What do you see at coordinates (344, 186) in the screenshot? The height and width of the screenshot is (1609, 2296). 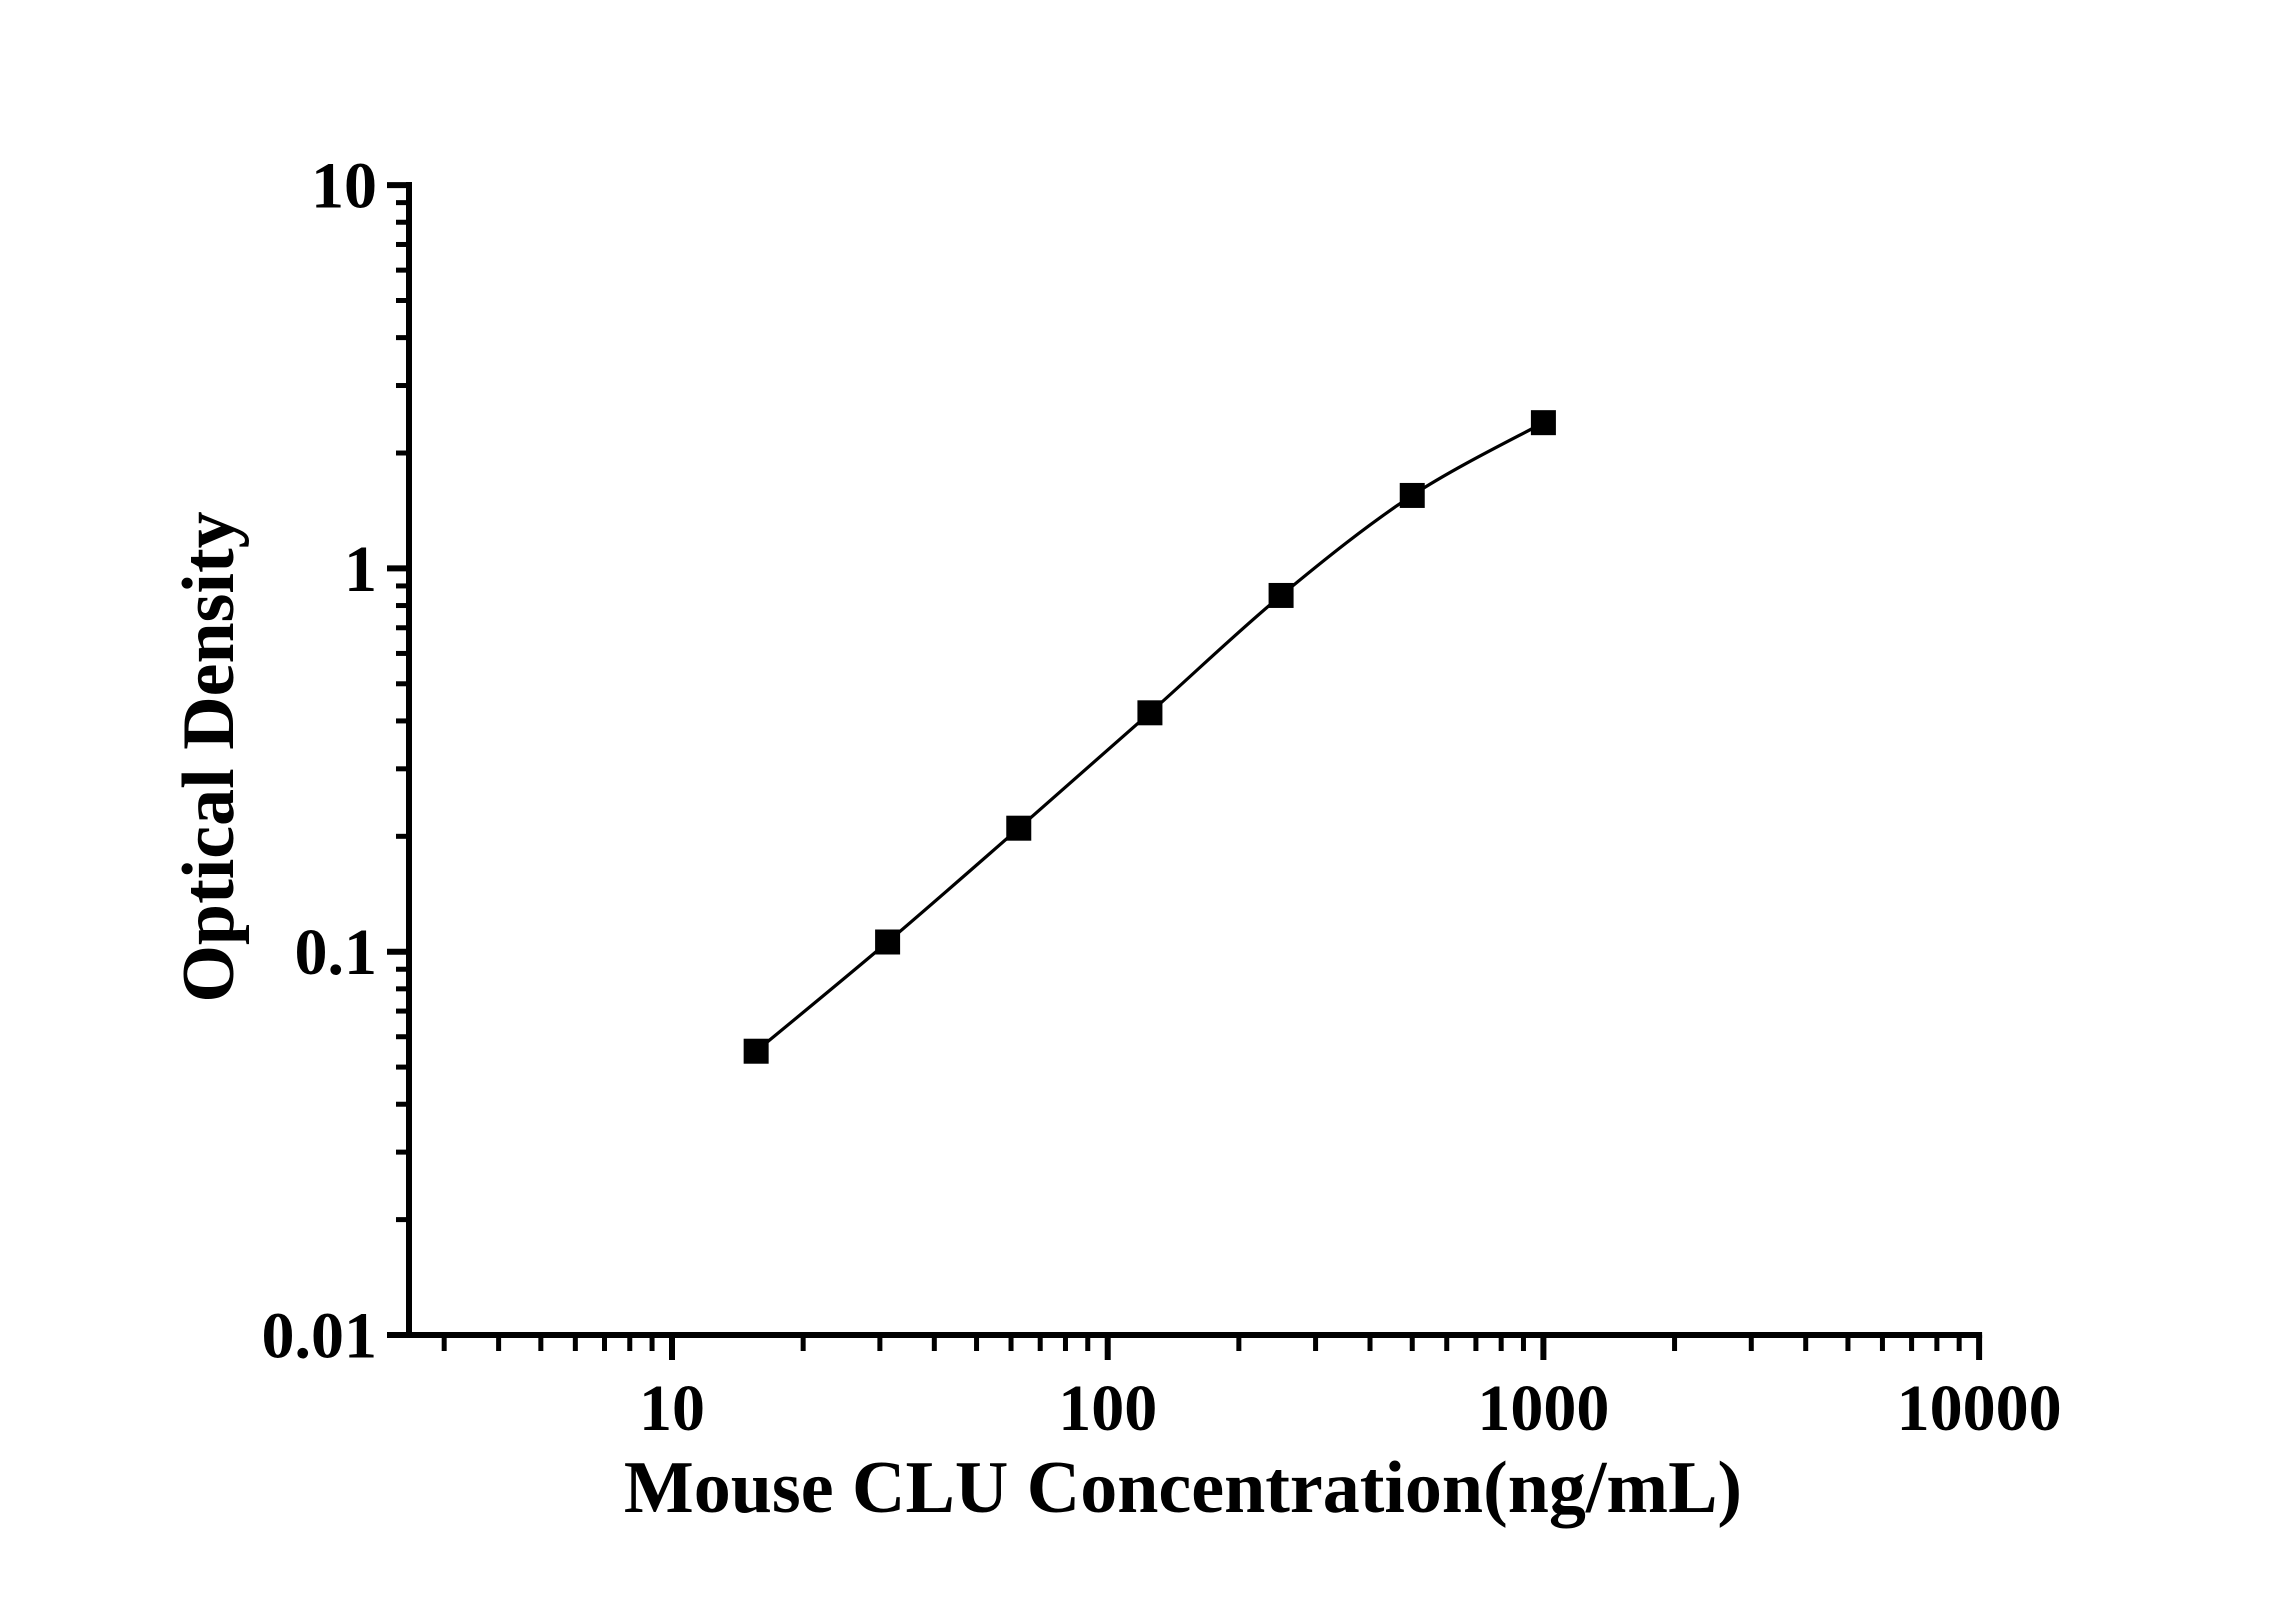 I see `y-axis-tick-label: 10` at bounding box center [344, 186].